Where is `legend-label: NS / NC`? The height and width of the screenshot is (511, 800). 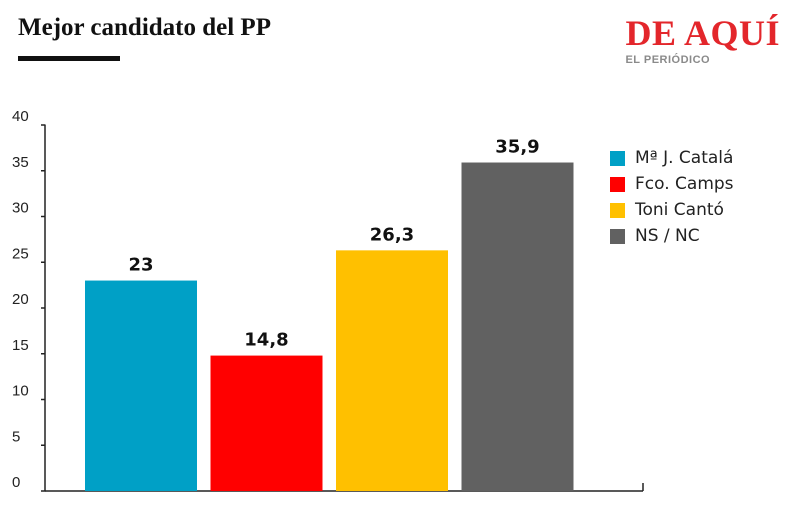 legend-label: NS / NC is located at coordinates (667, 236).